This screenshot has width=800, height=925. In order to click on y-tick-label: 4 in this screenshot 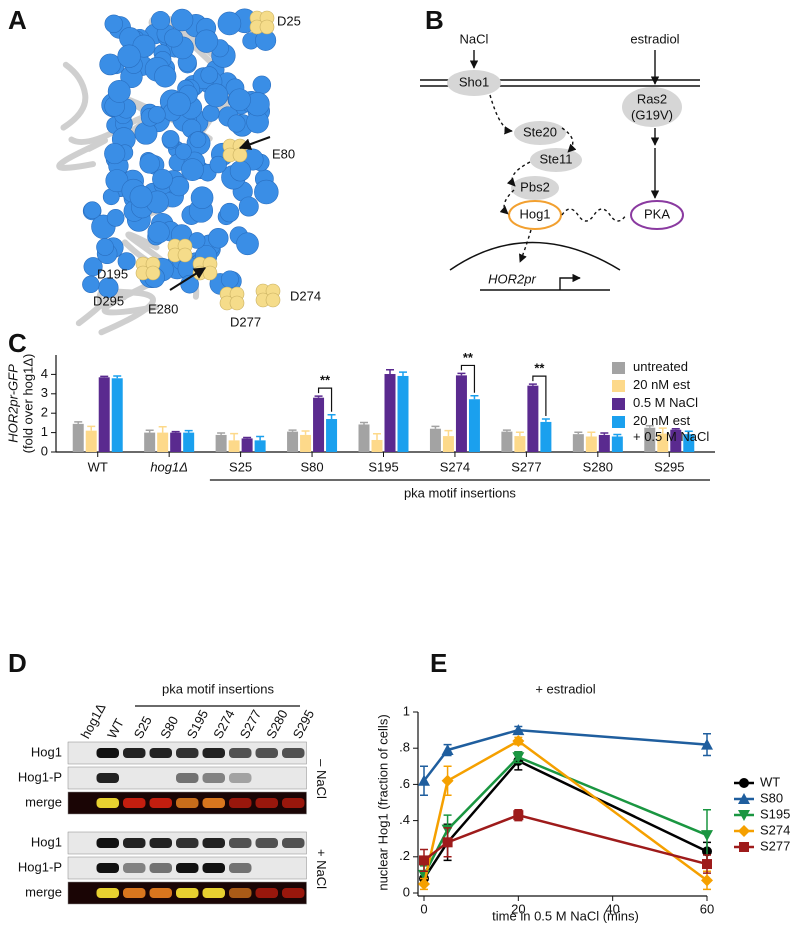, I will do `click(44, 373)`.